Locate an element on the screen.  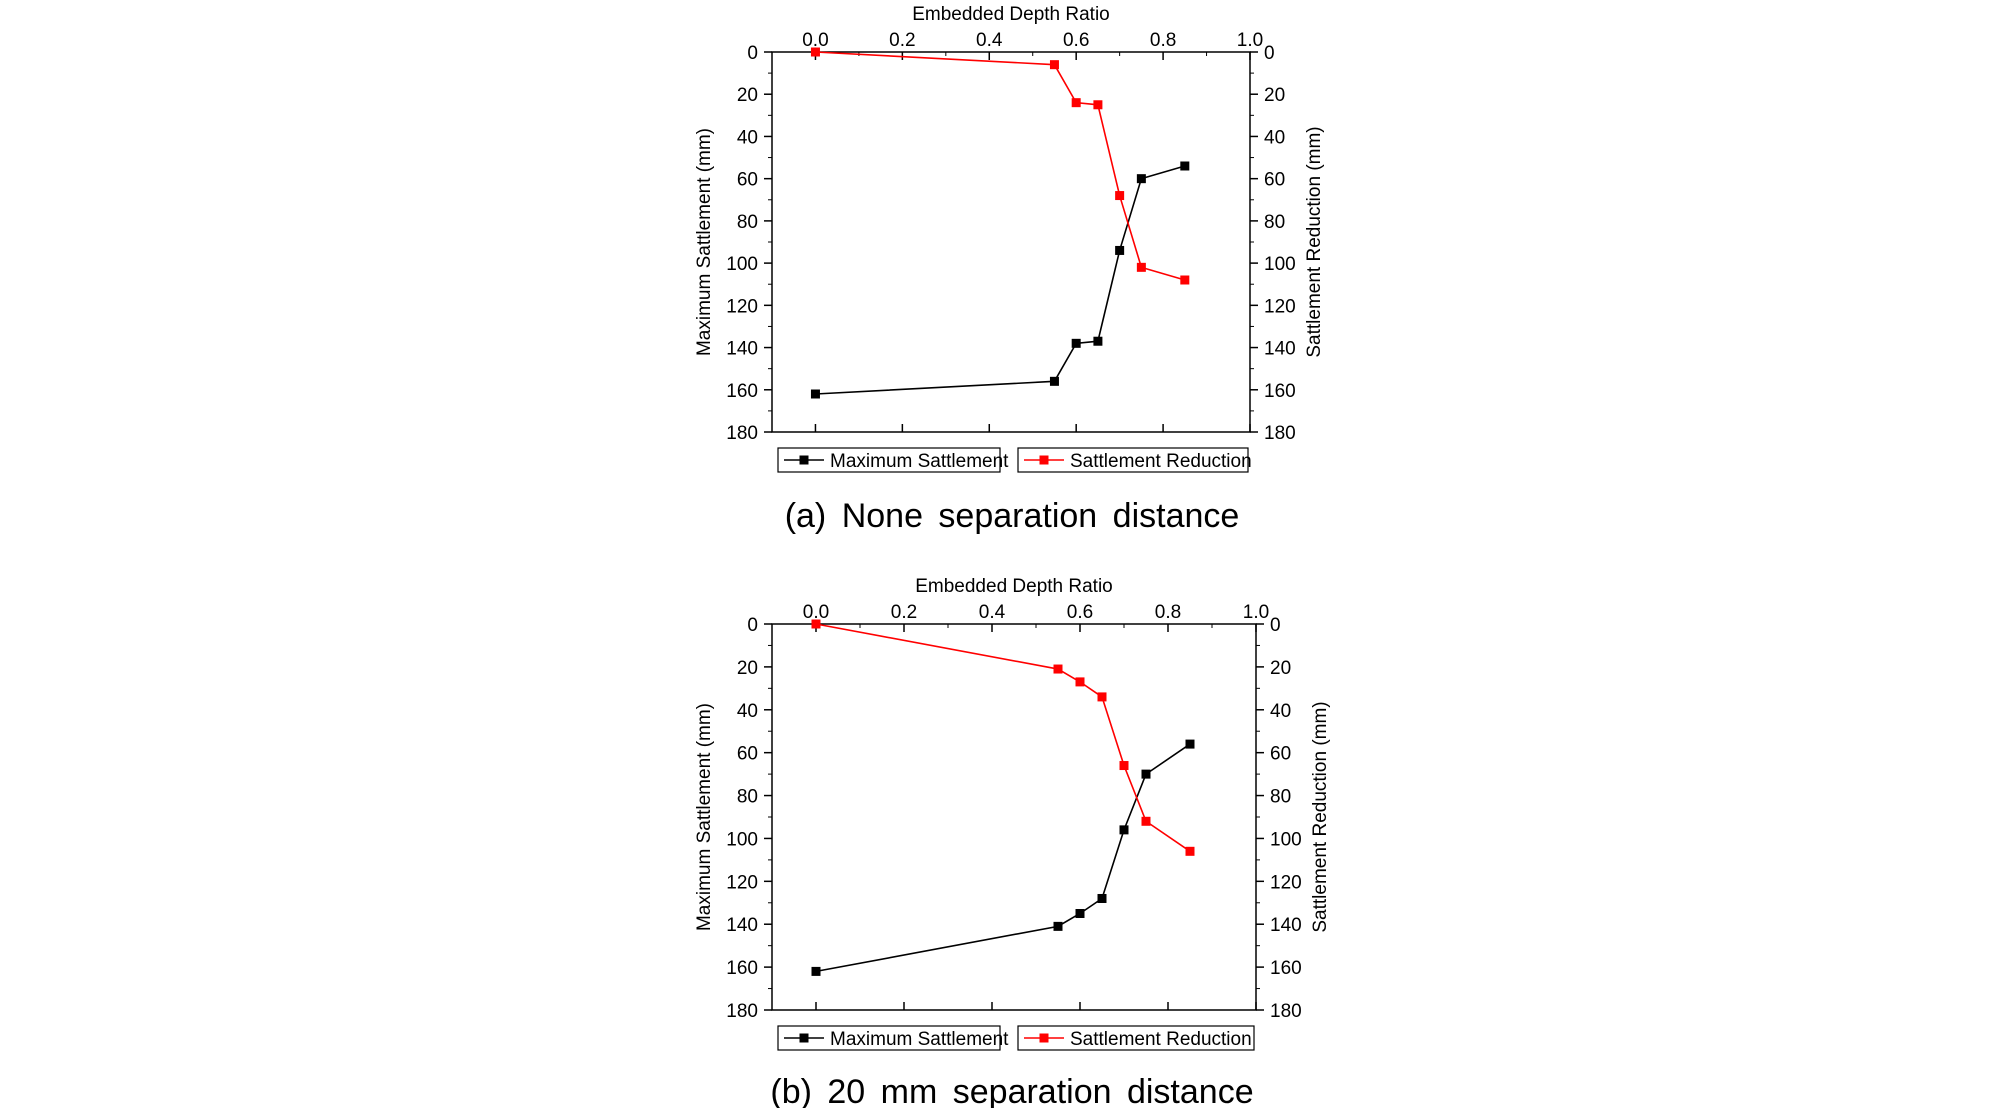
y-tick-label-right: 160 is located at coordinates (1286, 968).